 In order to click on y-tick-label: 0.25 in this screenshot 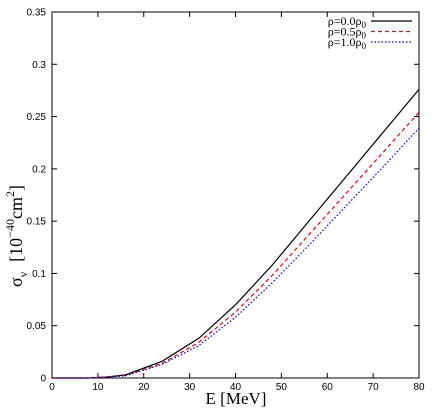, I will do `click(37, 117)`.